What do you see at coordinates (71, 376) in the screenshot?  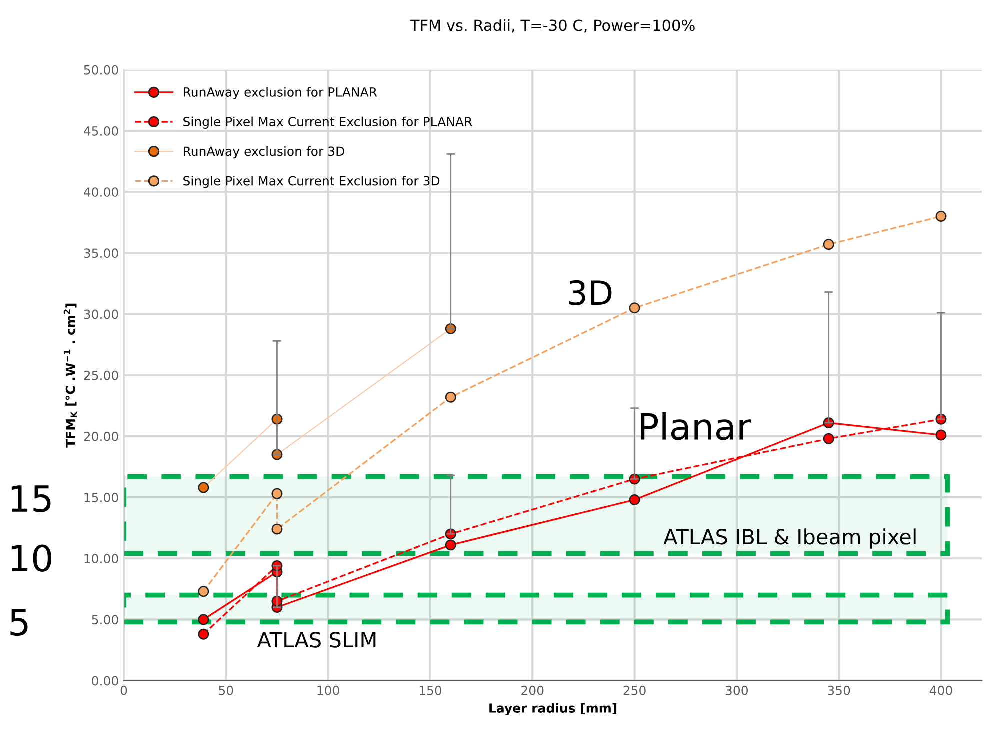 I see `y-axis-title: TFM$_{K}$ [°C .W$^{−1}$ . cm$^{2}$]` at bounding box center [71, 376].